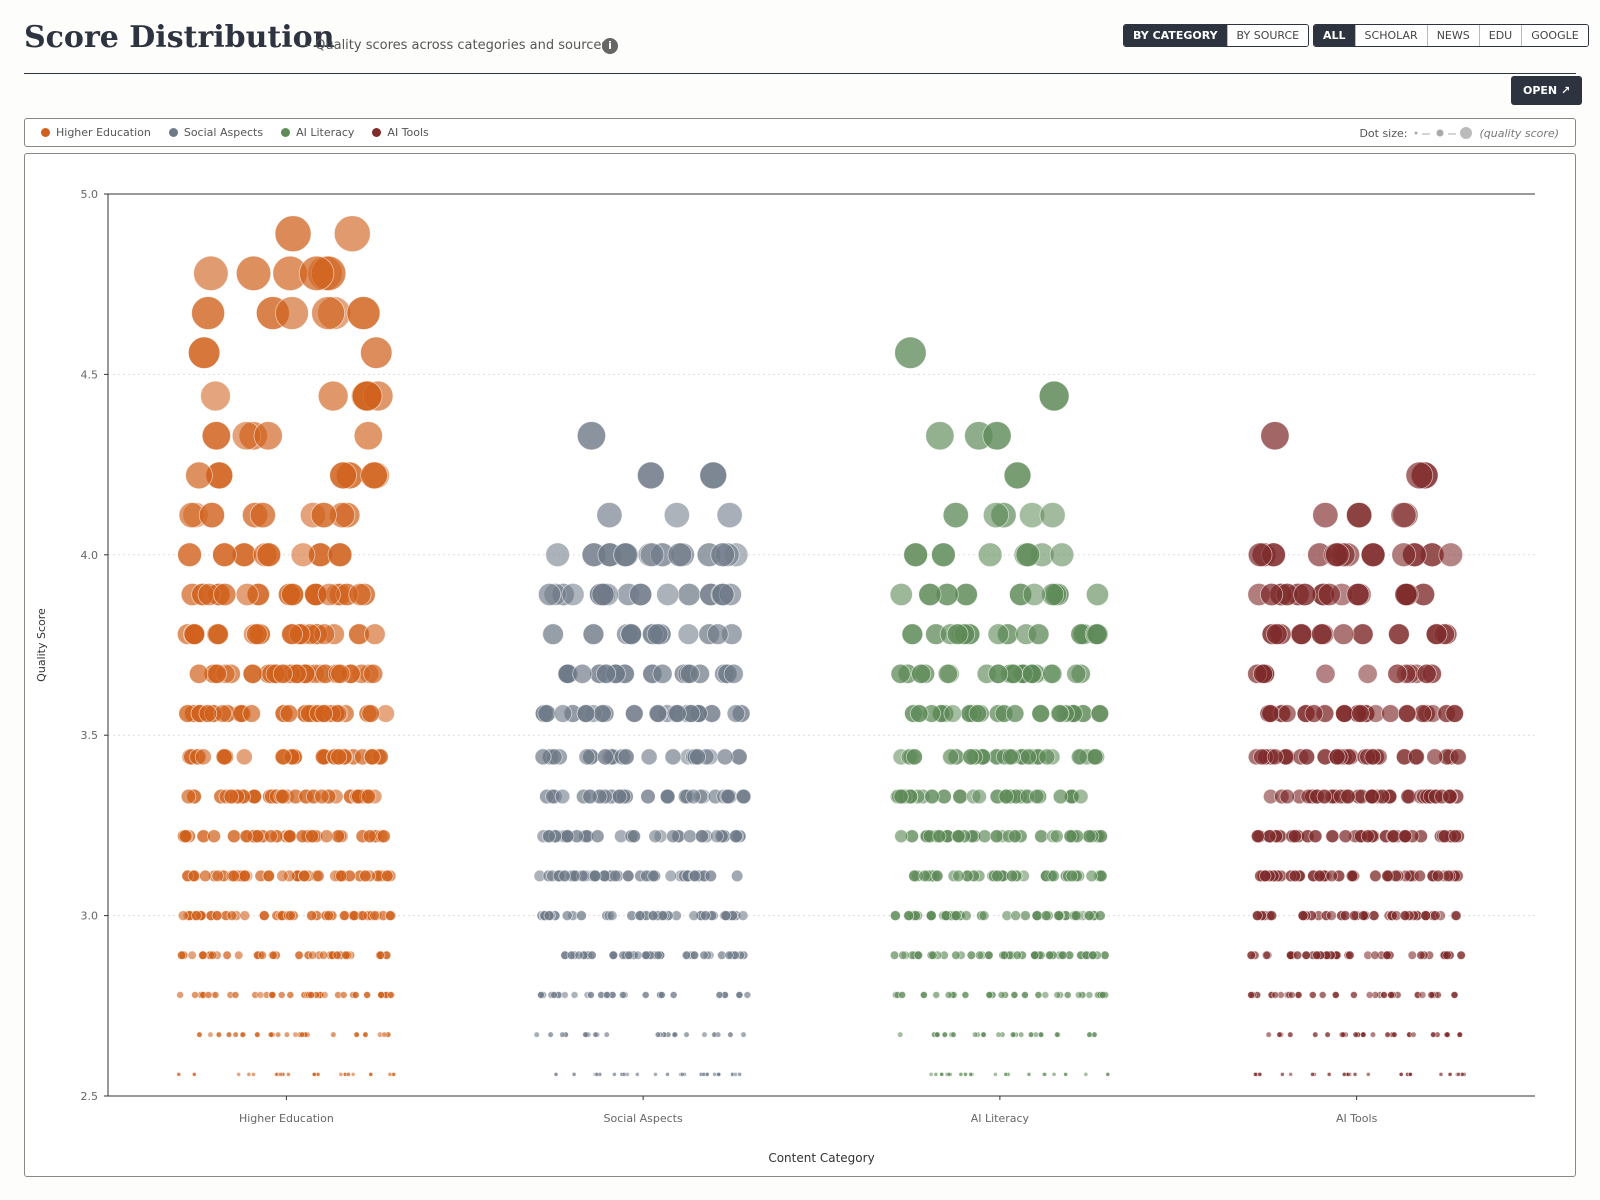 The width and height of the screenshot is (1600, 1200). What do you see at coordinates (1554, 35) in the screenshot?
I see `source-button: GOOGLE` at bounding box center [1554, 35].